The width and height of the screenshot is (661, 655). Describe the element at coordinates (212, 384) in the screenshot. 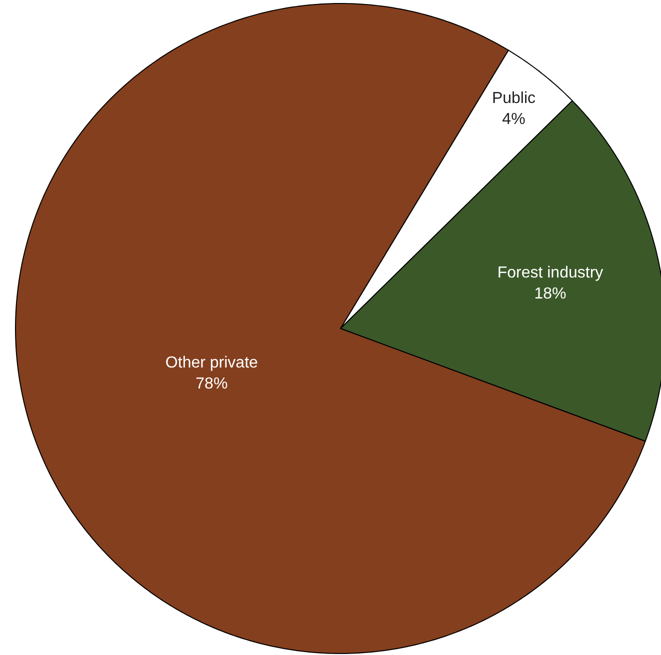

I see `data-label: 78%` at that location.